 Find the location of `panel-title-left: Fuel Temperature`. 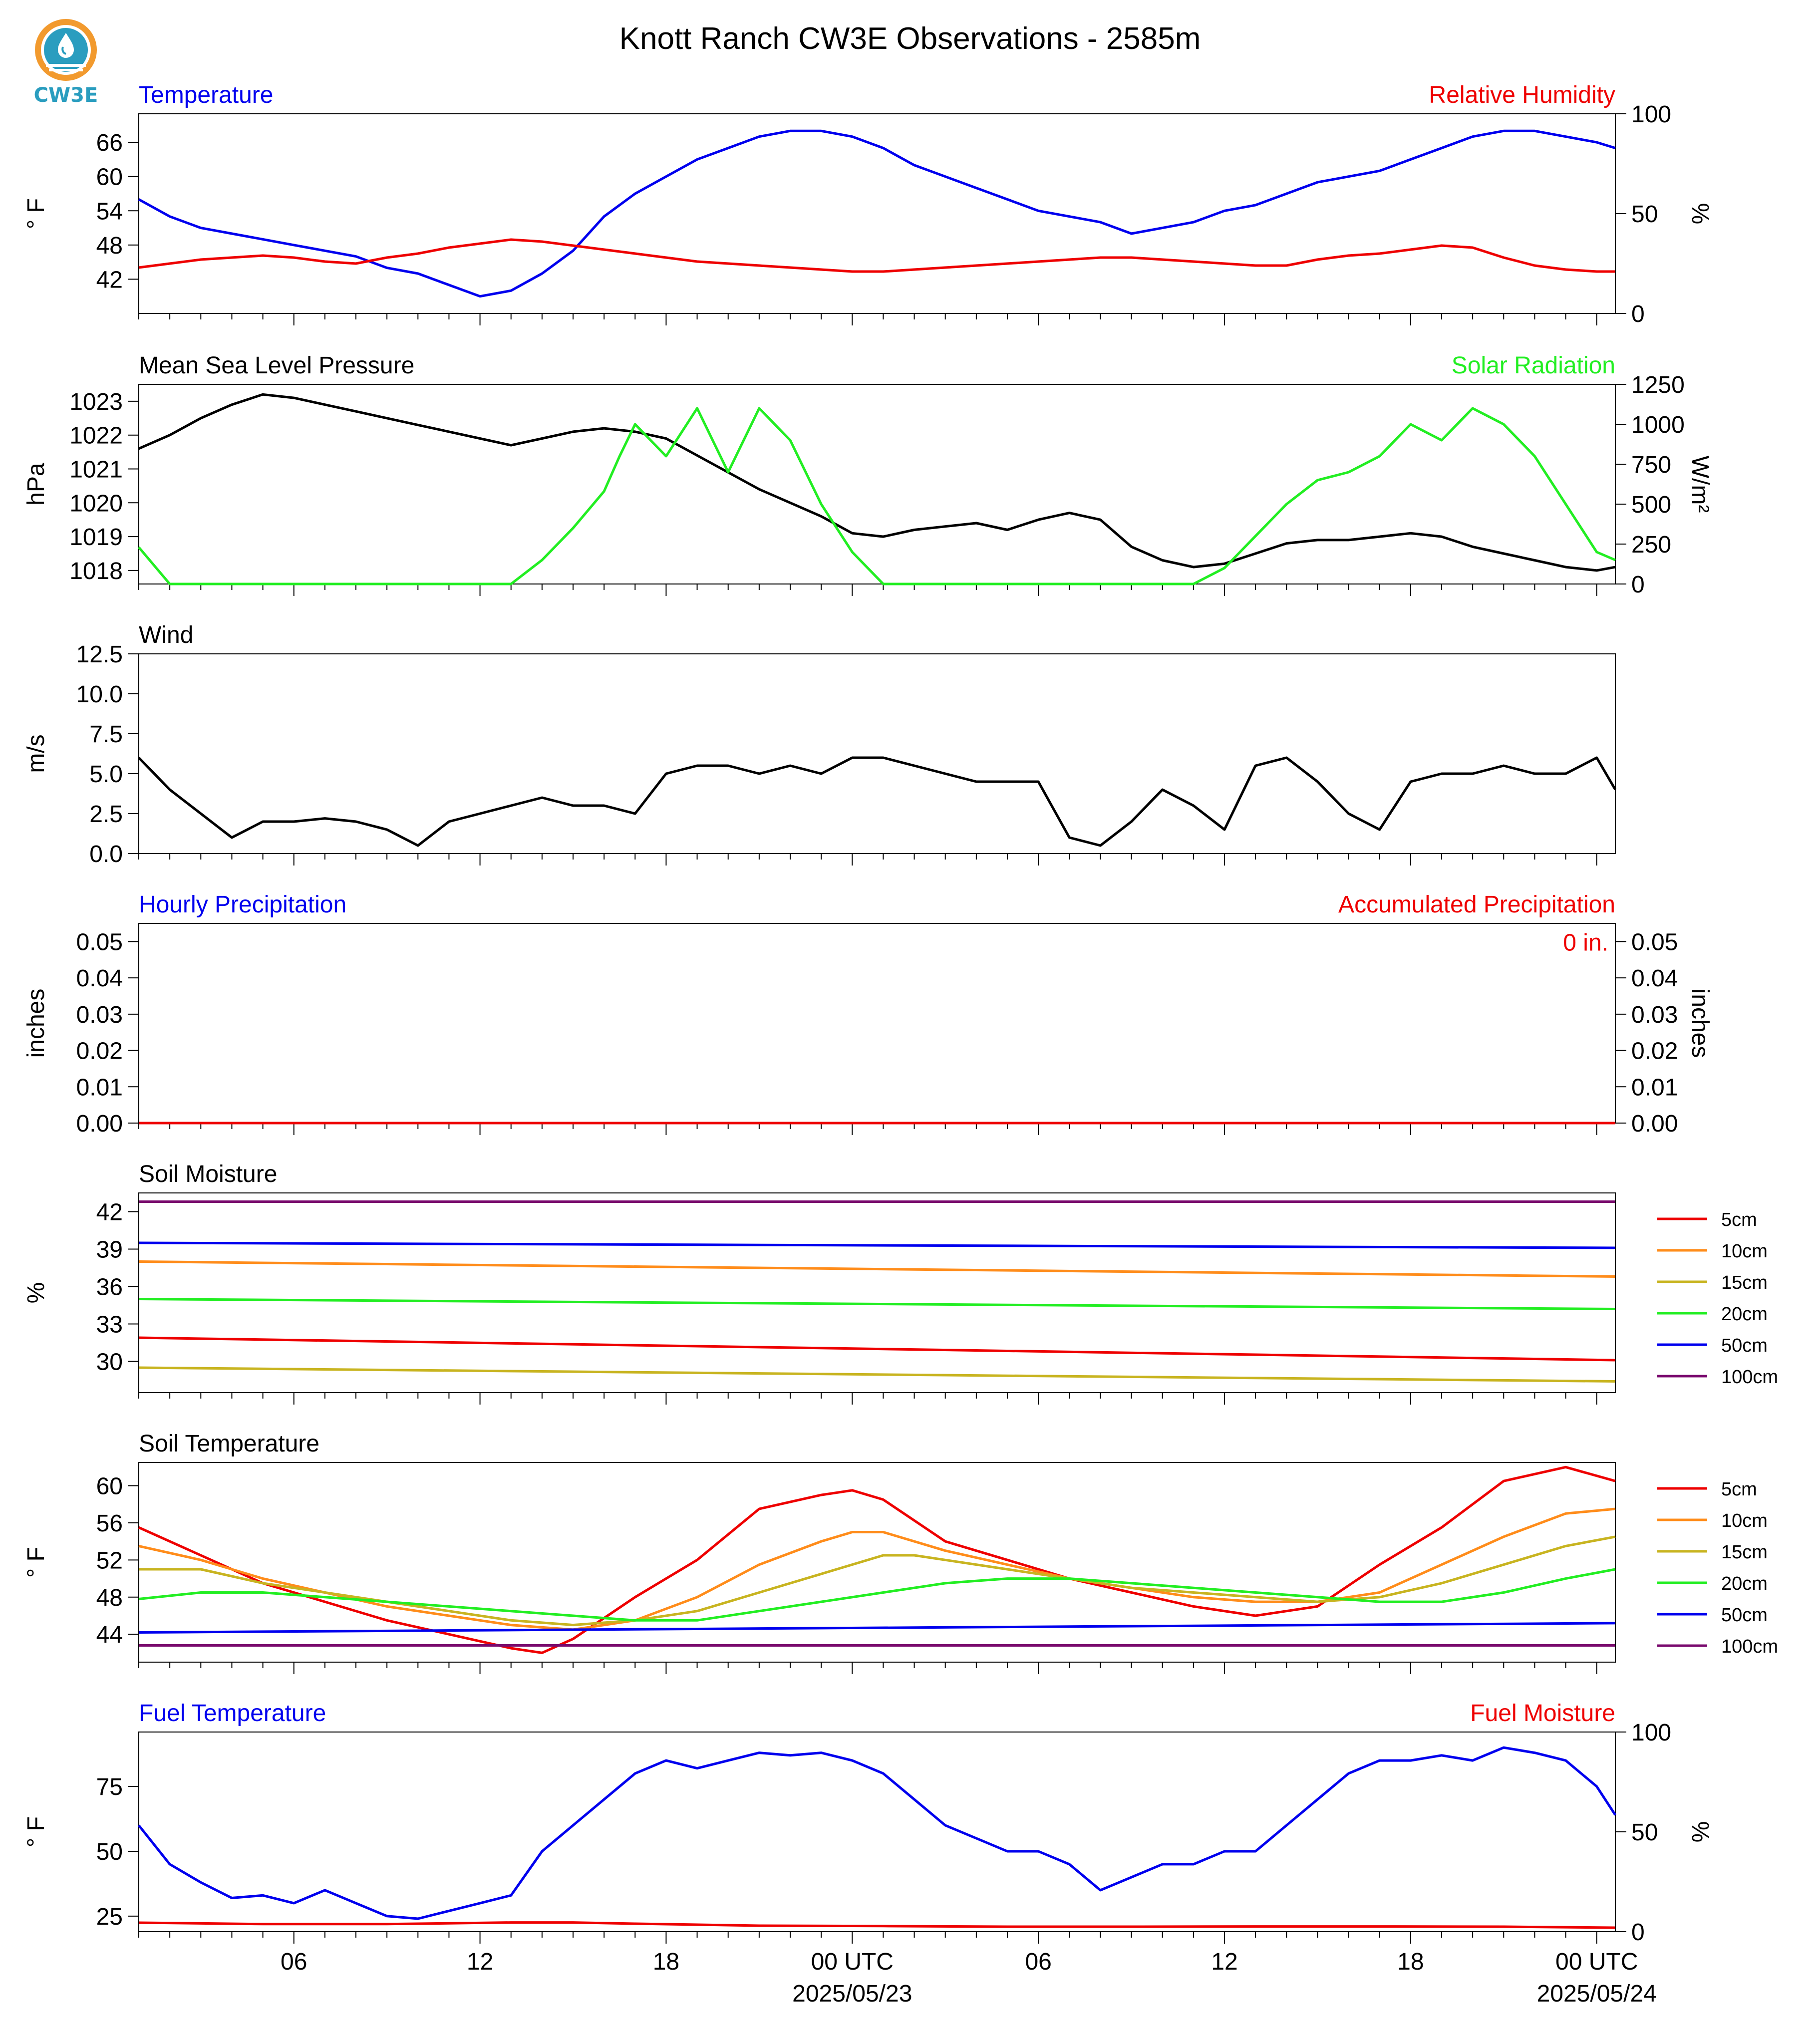

panel-title-left: Fuel Temperature is located at coordinates (232, 1713).